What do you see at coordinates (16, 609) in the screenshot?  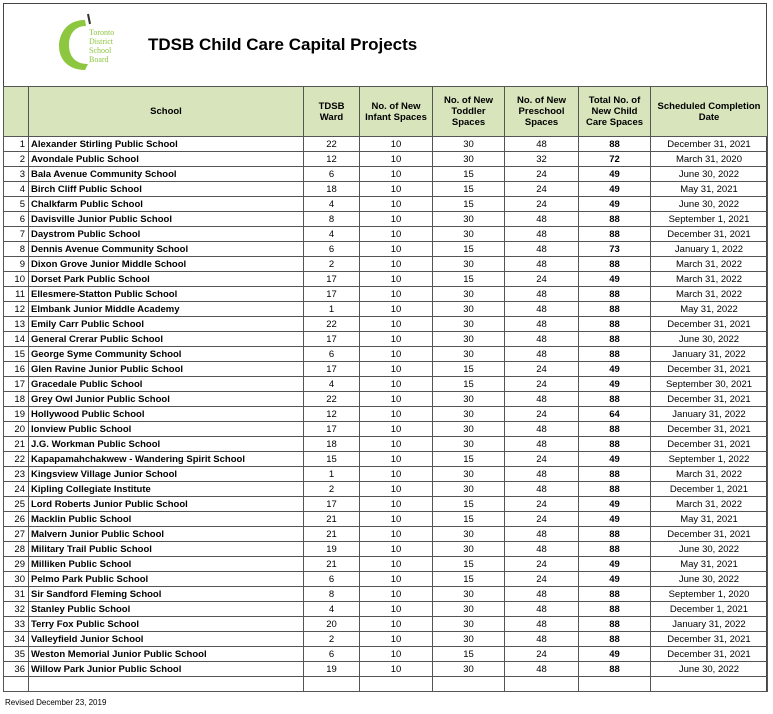 I see `row-number: 32` at bounding box center [16, 609].